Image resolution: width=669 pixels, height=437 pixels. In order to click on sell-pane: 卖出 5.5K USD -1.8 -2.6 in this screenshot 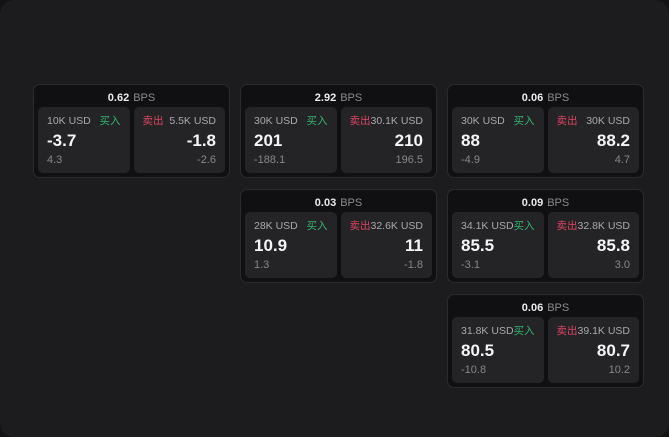, I will do `click(179, 140)`.